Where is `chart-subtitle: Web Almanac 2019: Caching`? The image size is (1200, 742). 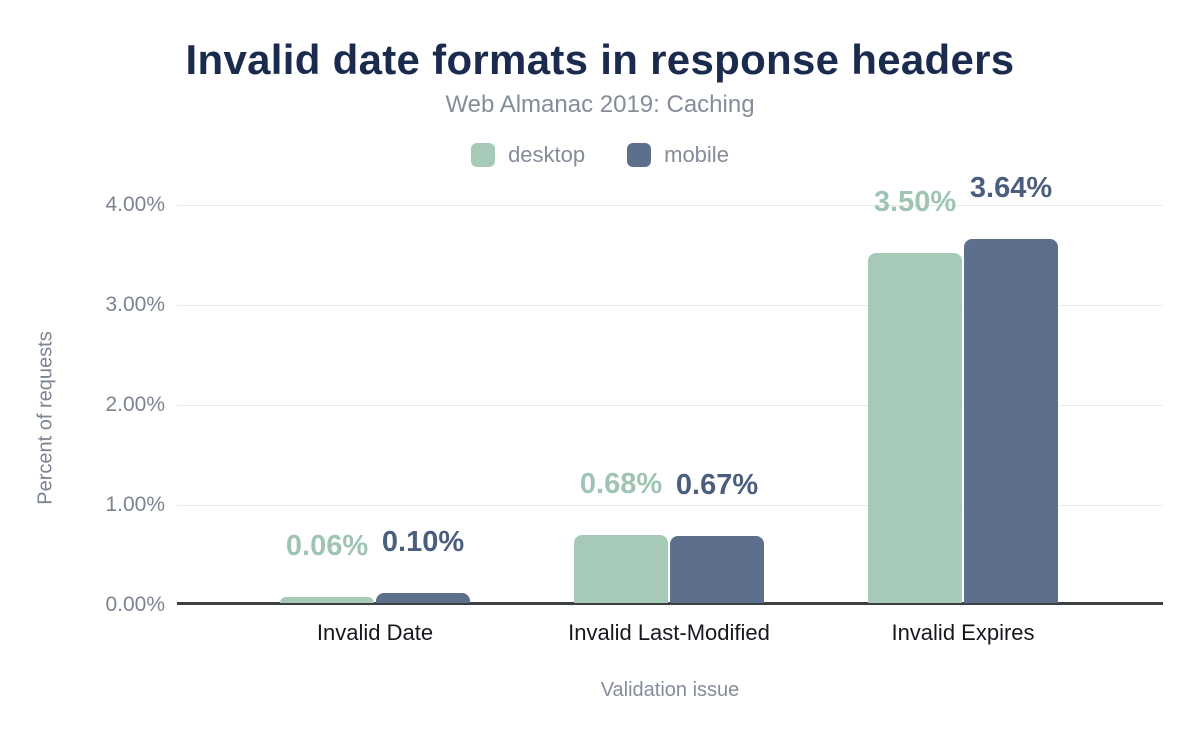
chart-subtitle: Web Almanac 2019: Caching is located at coordinates (600, 104).